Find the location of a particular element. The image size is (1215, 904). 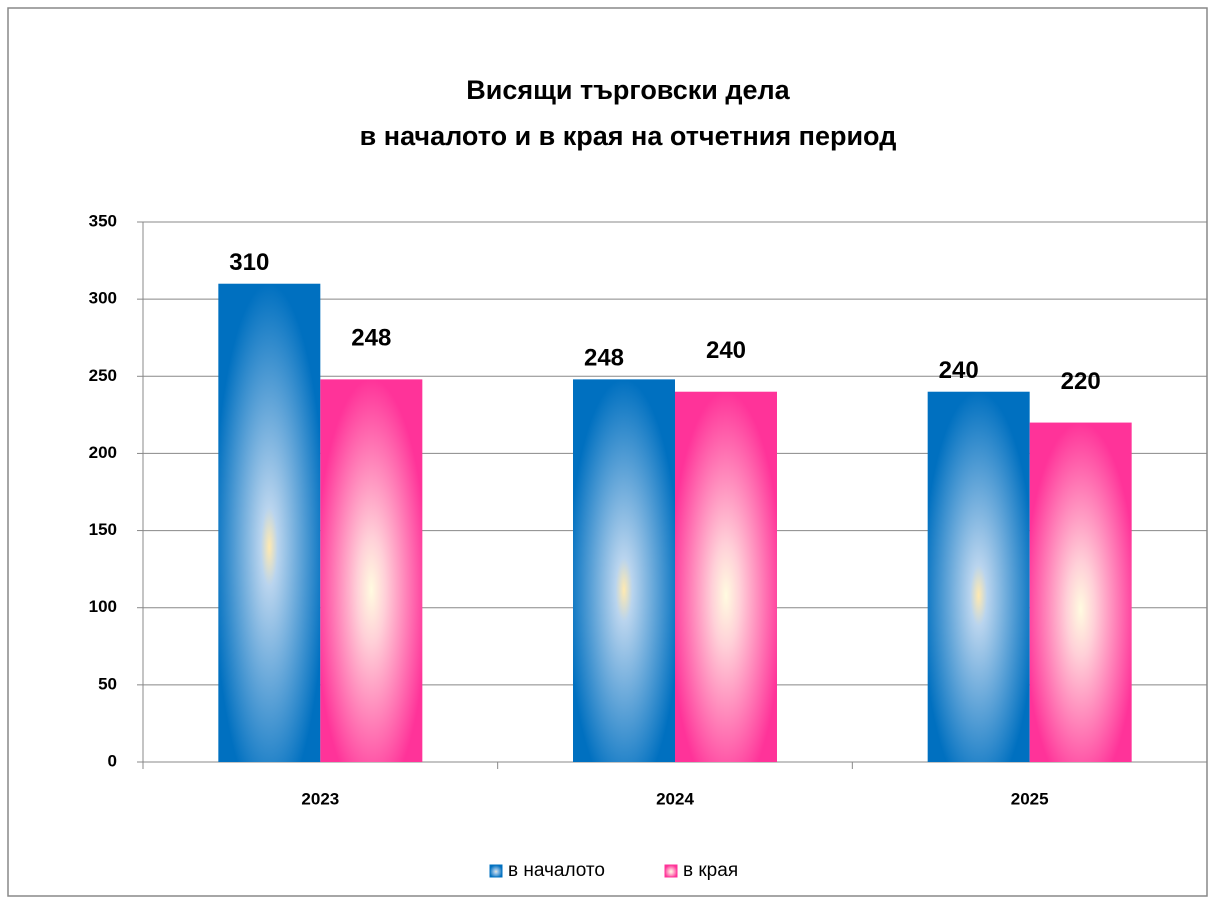

y-tick-label: 300 is located at coordinates (103, 298).